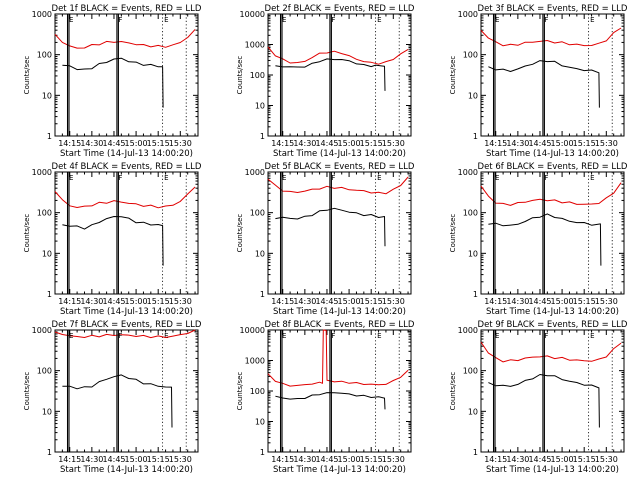 This screenshot has height=480, width=640. What do you see at coordinates (553, 9) in the screenshot?
I see `panel-title: Det 3f BLACK = Events, RED = LLD` at bounding box center [553, 9].